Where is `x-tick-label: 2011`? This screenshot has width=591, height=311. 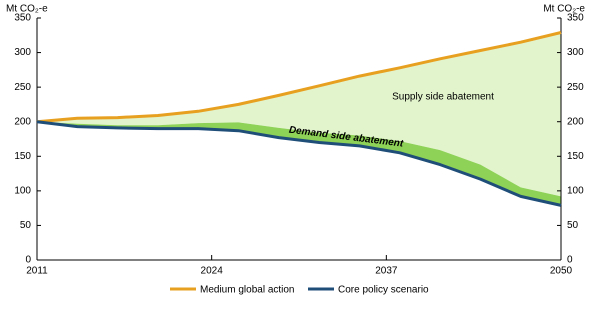 x-tick-label: 2011 is located at coordinates (37, 271).